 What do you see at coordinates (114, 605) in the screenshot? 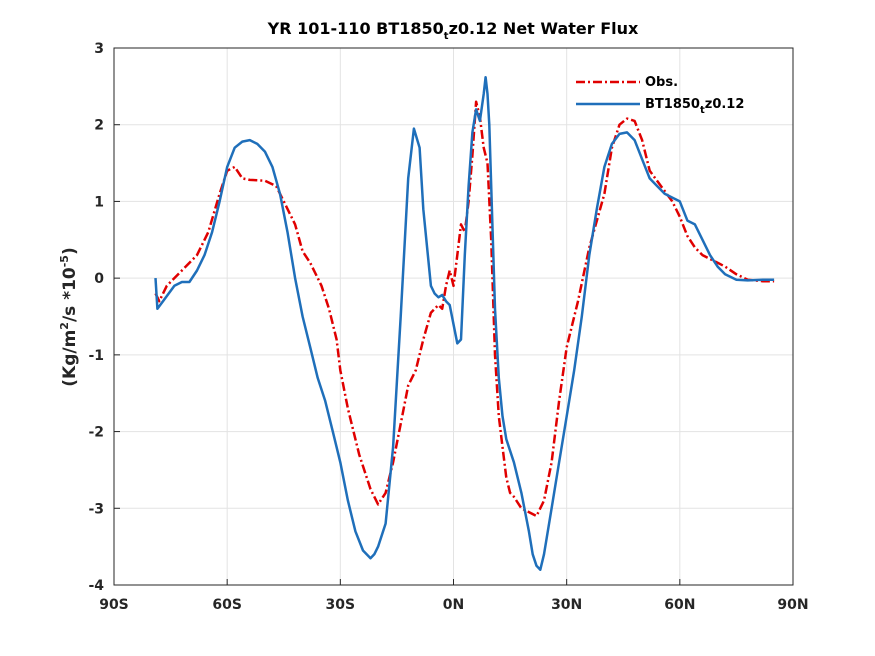
I see `x-tick-label: 90S` at bounding box center [114, 605].